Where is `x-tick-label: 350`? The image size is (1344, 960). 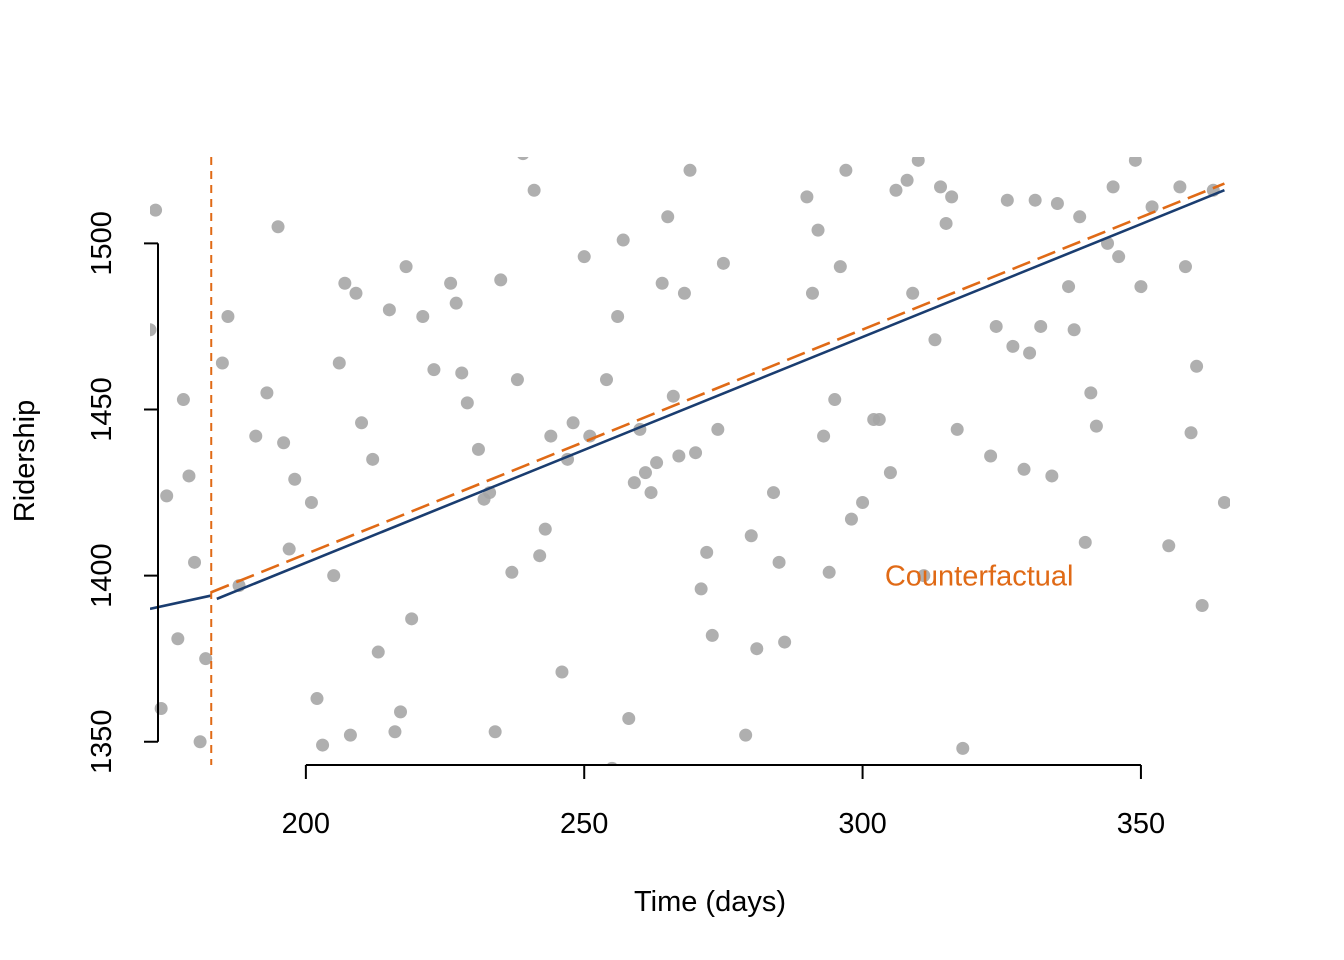 x-tick-label: 350 is located at coordinates (1141, 824).